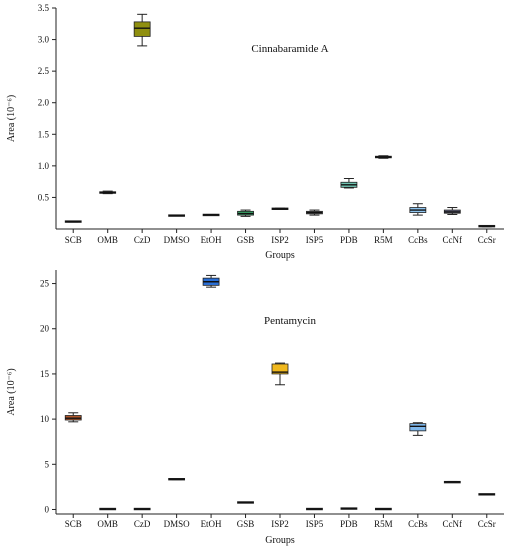 The height and width of the screenshot is (550, 526). I want to click on y-tick-label: 1.5, so click(44, 134).